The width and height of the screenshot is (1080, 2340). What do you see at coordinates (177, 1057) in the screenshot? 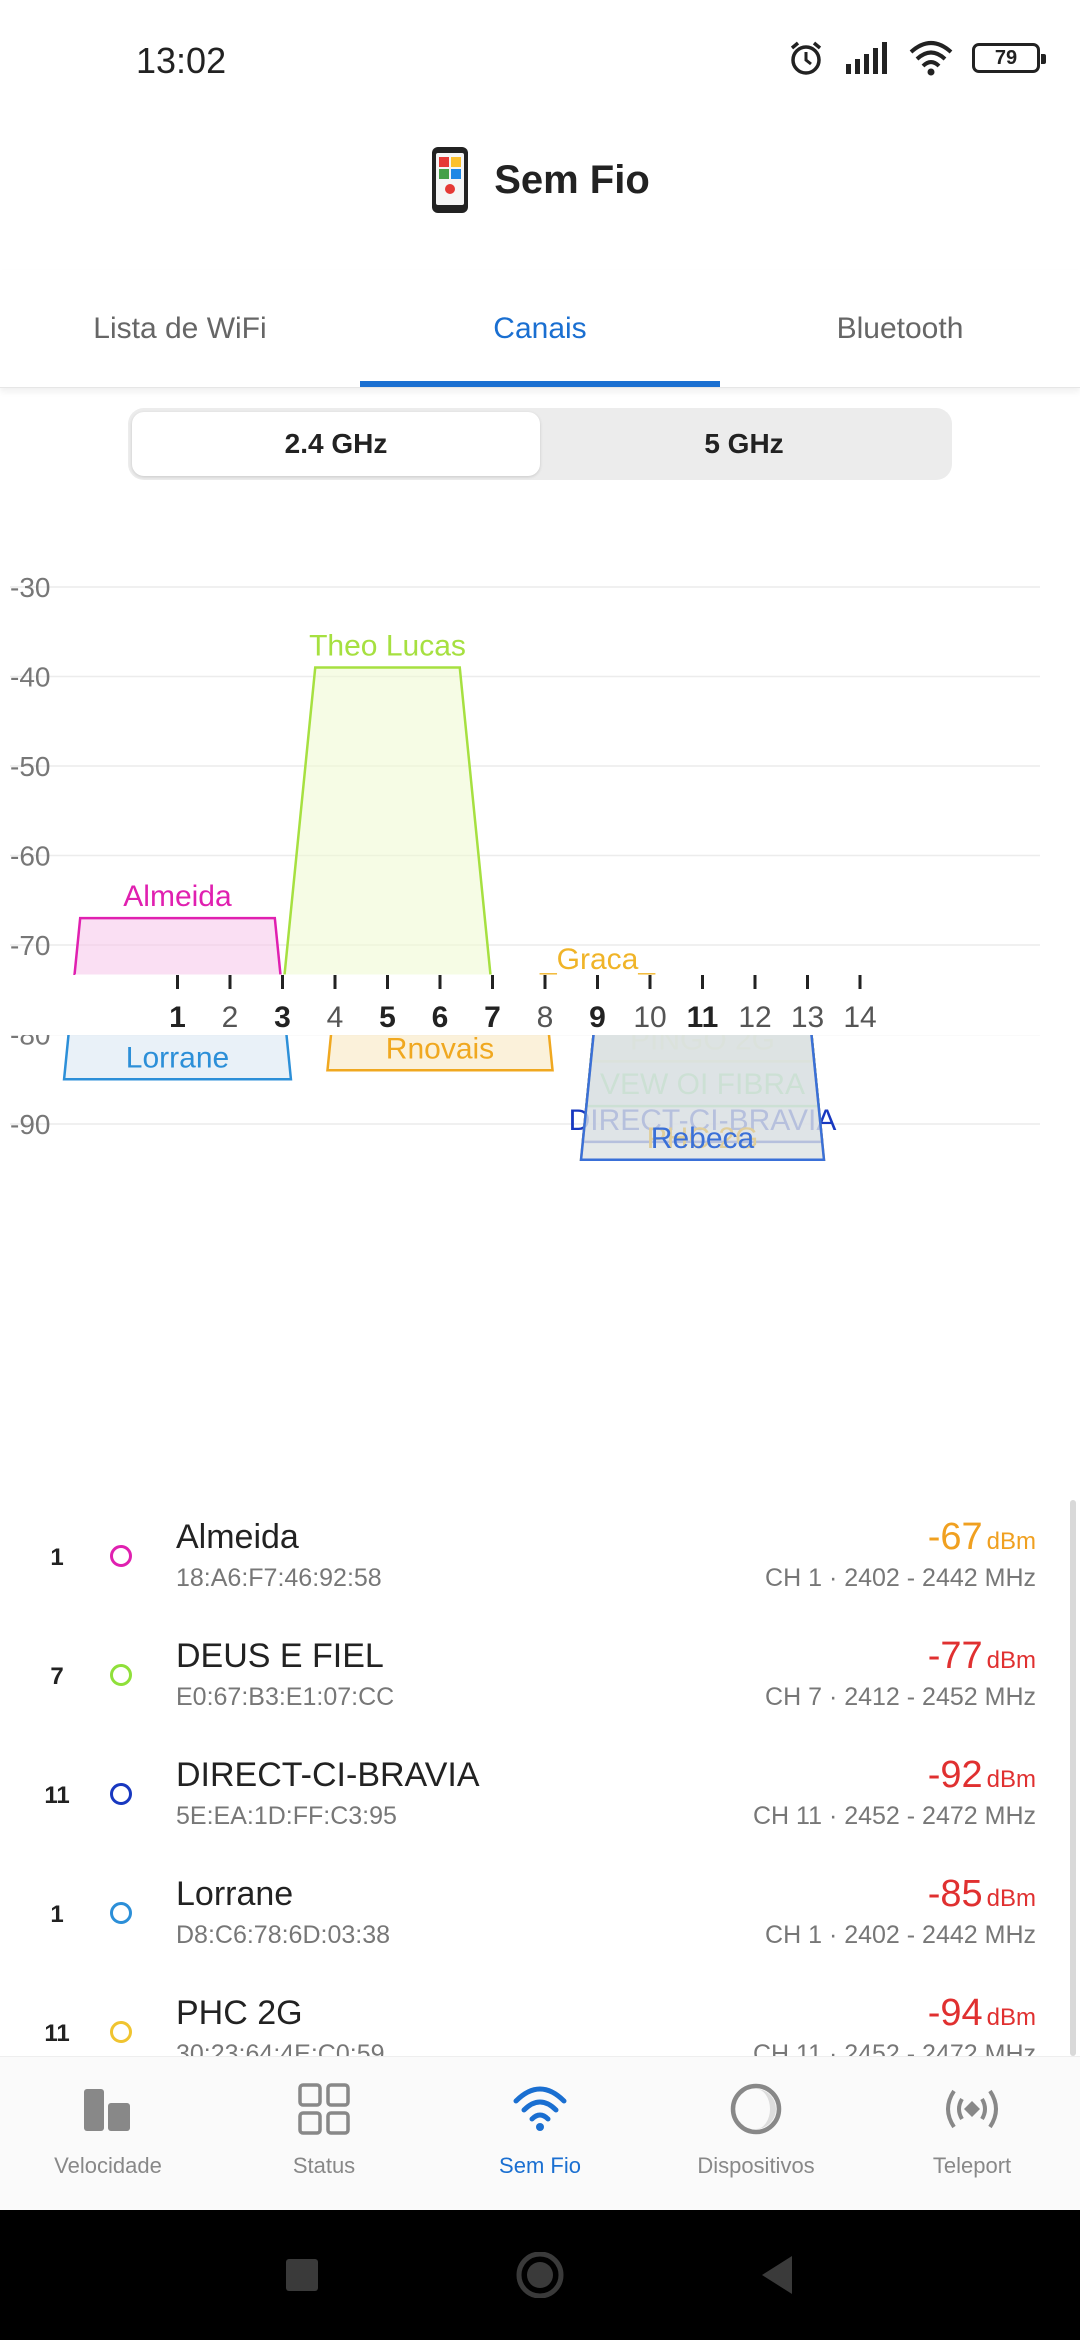
I see `network-label: Lorrane` at bounding box center [177, 1057].